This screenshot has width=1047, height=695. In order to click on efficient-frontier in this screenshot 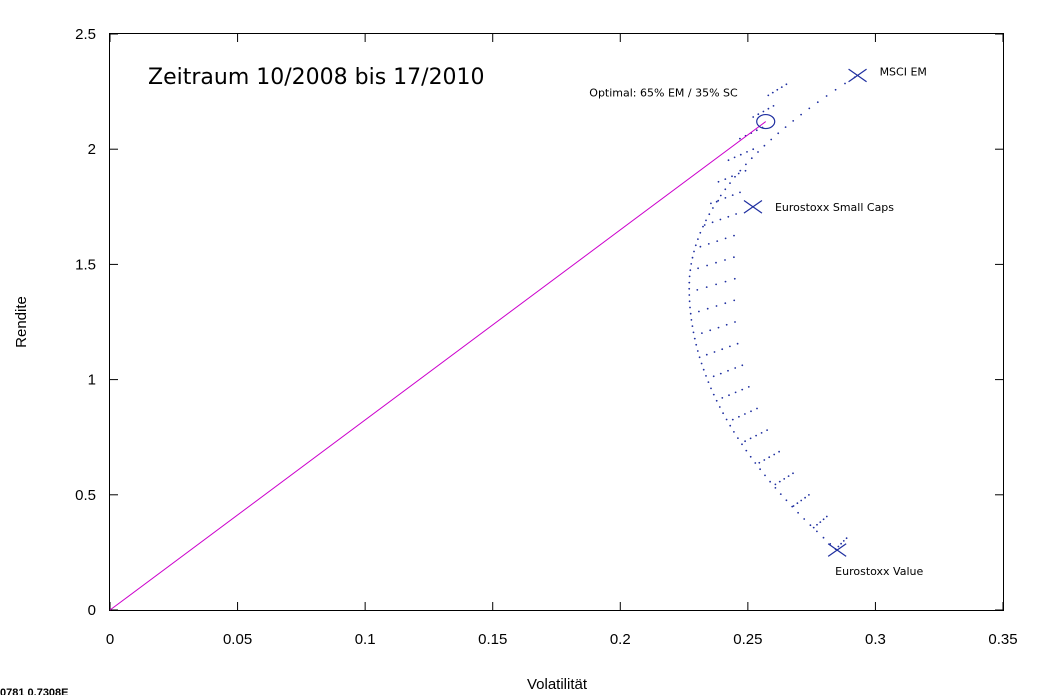, I will do `click(772, 313)`.